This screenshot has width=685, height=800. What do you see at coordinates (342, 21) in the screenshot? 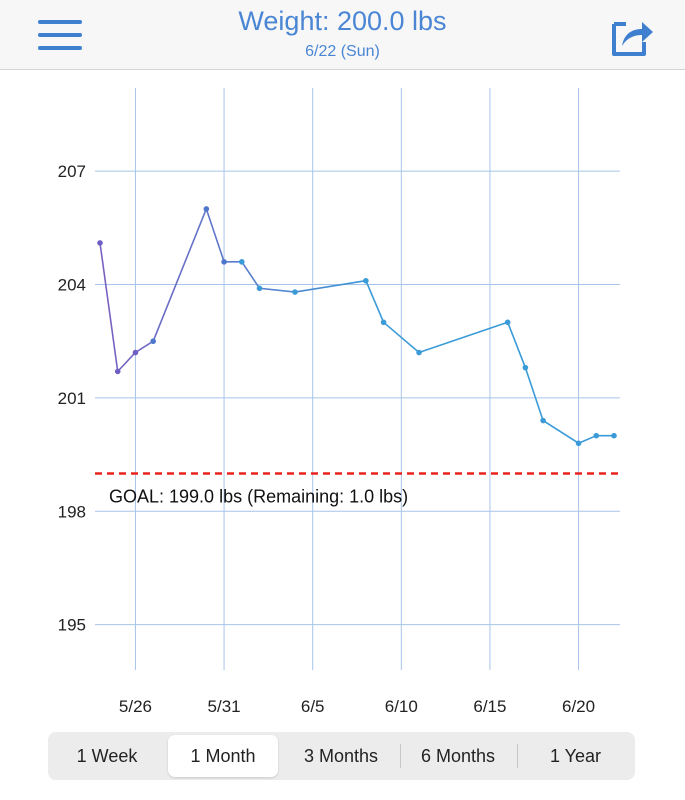
I see `page-title: Weight: 200.0 lbs` at bounding box center [342, 21].